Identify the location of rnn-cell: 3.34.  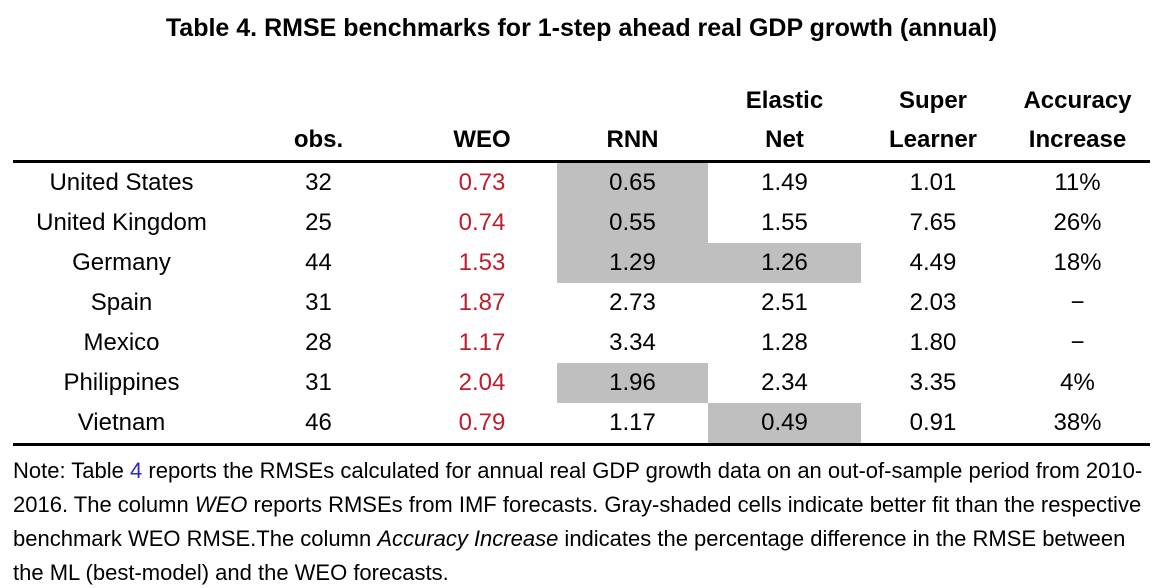
(632, 342).